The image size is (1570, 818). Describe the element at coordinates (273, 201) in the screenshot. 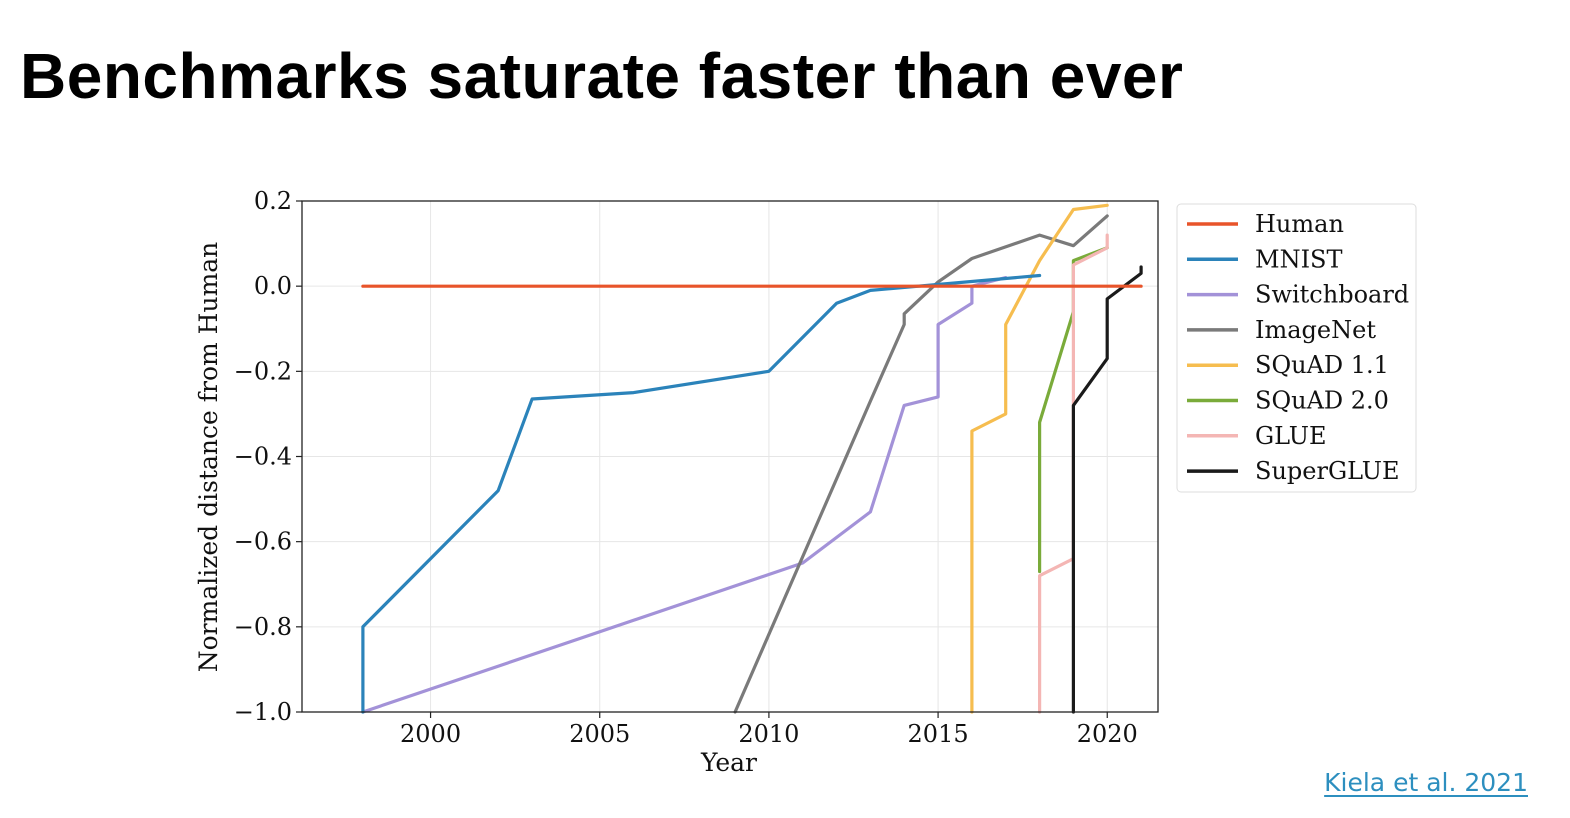

I see `y-tick-label: 0.2` at that location.